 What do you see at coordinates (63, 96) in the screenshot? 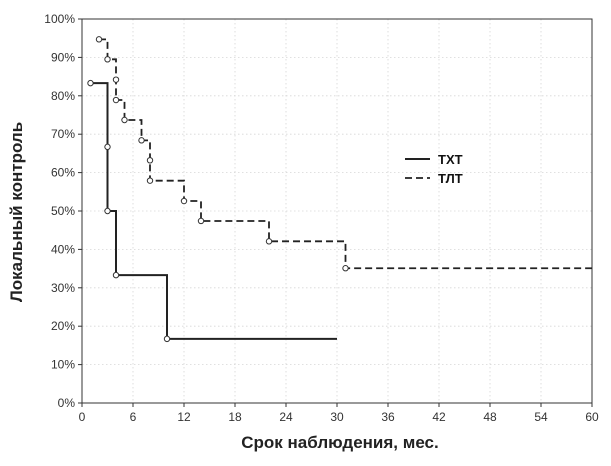
I see `y-tick-label: 80%` at bounding box center [63, 96].